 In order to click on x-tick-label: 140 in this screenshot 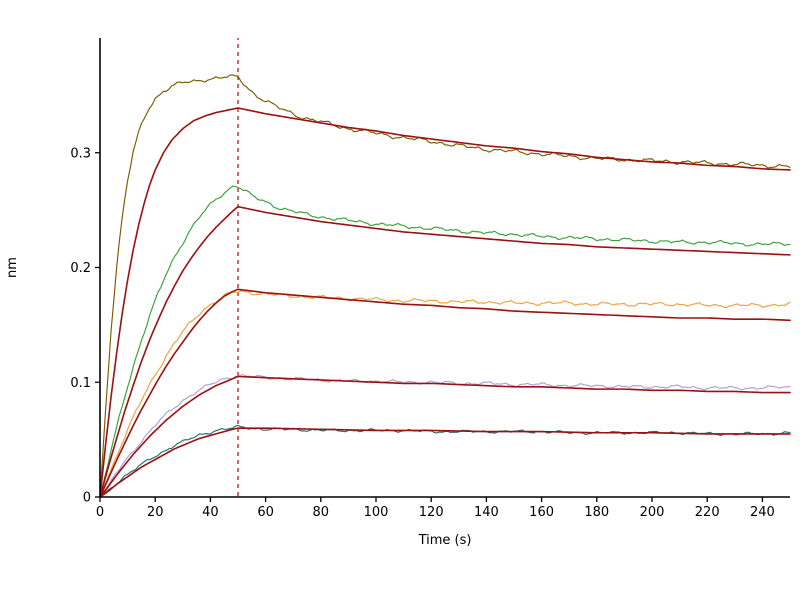, I will do `click(486, 512)`.